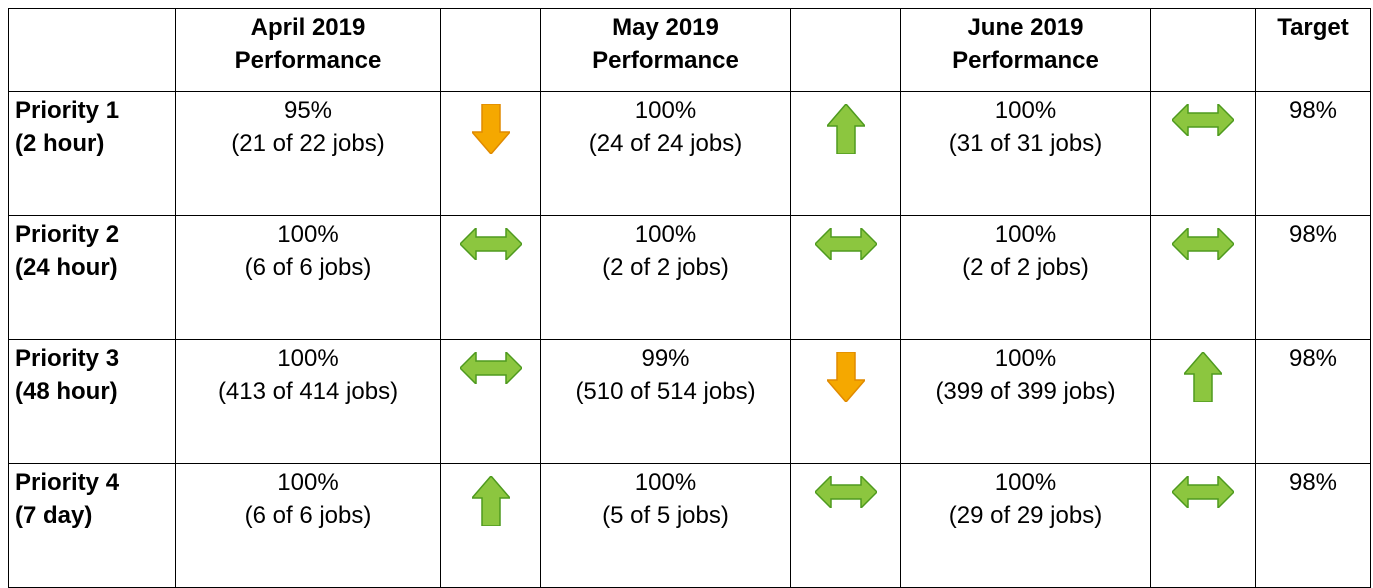 This screenshot has height=588, width=1373. What do you see at coordinates (67, 482) in the screenshot?
I see `priority-label: Priority 4` at bounding box center [67, 482].